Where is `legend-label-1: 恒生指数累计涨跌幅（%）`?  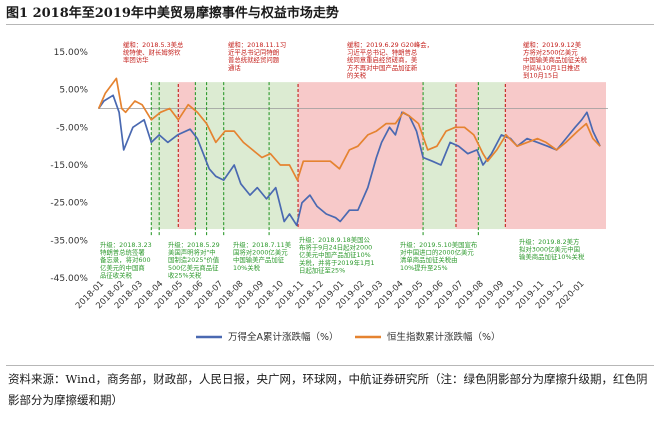 legend-label-1: 恒生指数累计涨跌幅（%） is located at coordinates (444, 337).